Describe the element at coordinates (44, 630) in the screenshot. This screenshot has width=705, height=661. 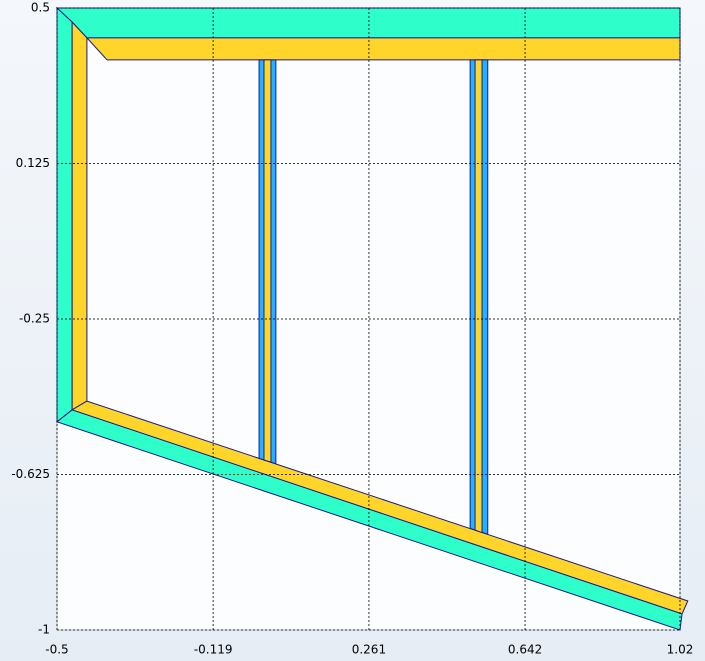
I see `y-tick-label: -1` at that location.